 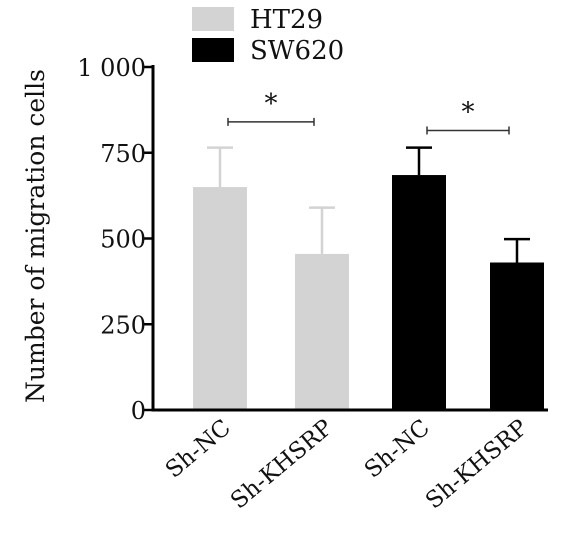 What do you see at coordinates (213, 19) in the screenshot?
I see `legend-swatch-ht29` at bounding box center [213, 19].